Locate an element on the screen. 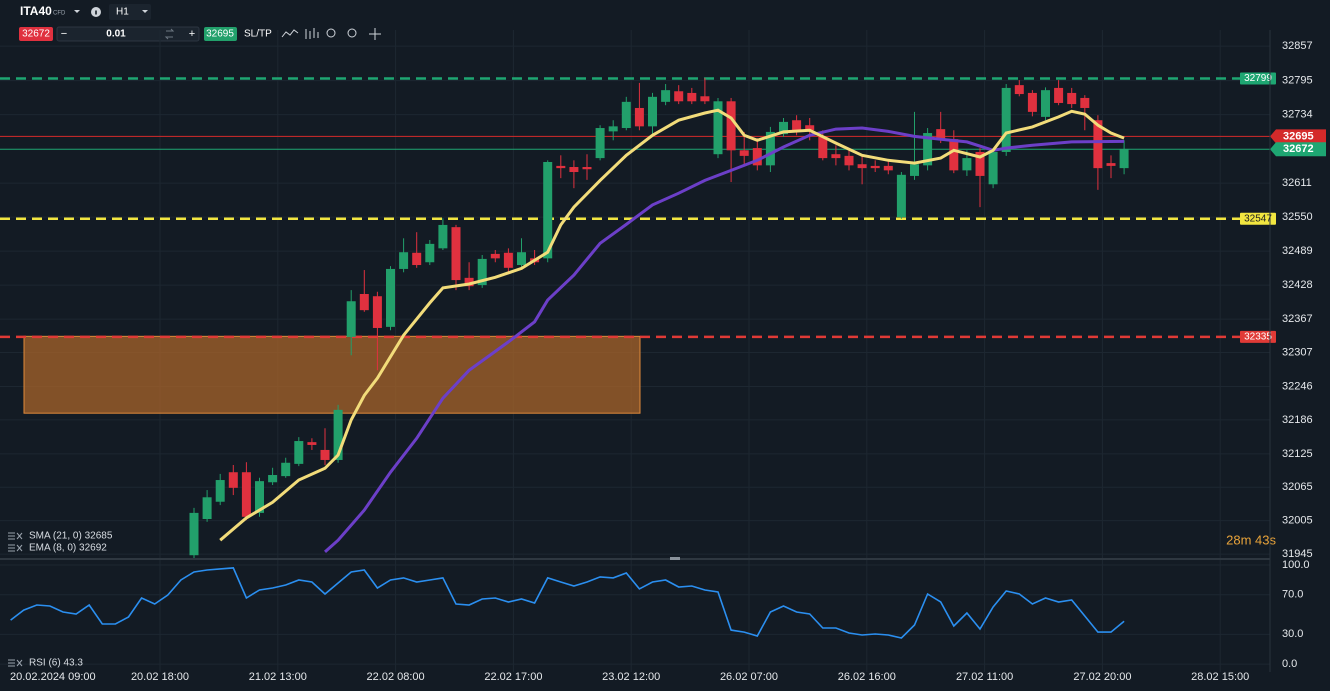 The image size is (1330, 691). y-tick-label: 32857 is located at coordinates (1297, 46).